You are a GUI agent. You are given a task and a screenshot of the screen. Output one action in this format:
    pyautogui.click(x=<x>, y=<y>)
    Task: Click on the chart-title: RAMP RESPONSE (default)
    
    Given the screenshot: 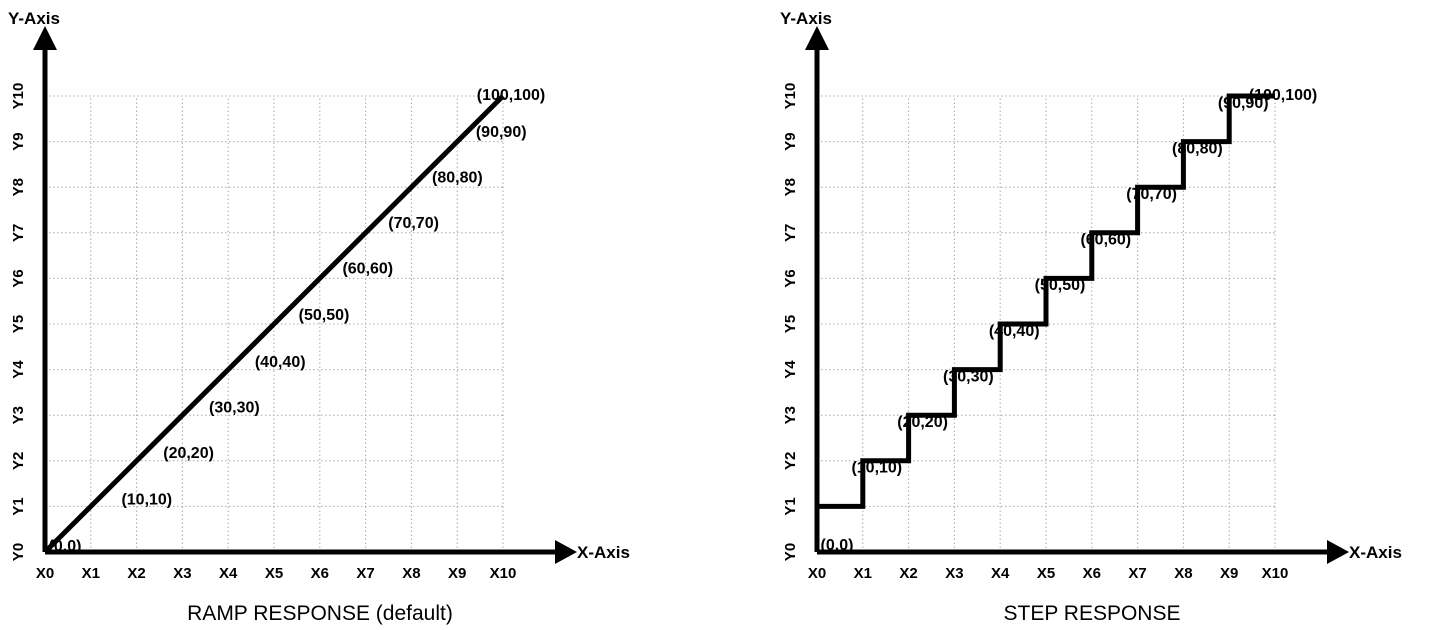 What is the action you would take?
    pyautogui.click(x=320, y=613)
    